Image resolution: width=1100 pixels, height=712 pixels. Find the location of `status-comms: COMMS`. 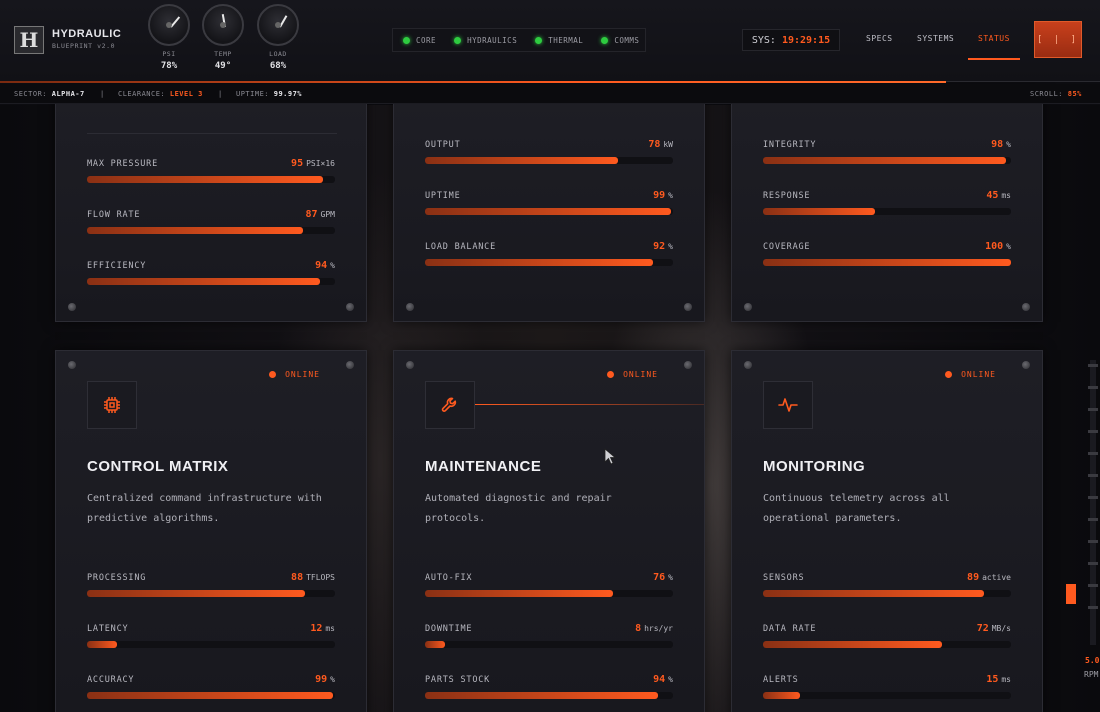

status-comms: COMMS is located at coordinates (620, 40).